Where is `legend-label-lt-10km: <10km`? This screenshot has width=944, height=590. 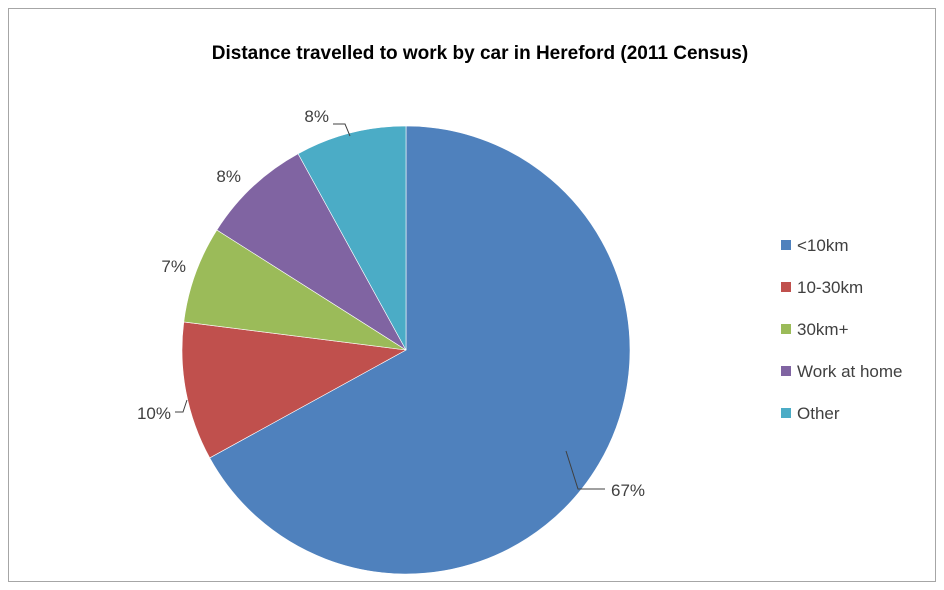
legend-label-lt-10km: <10km is located at coordinates (823, 245).